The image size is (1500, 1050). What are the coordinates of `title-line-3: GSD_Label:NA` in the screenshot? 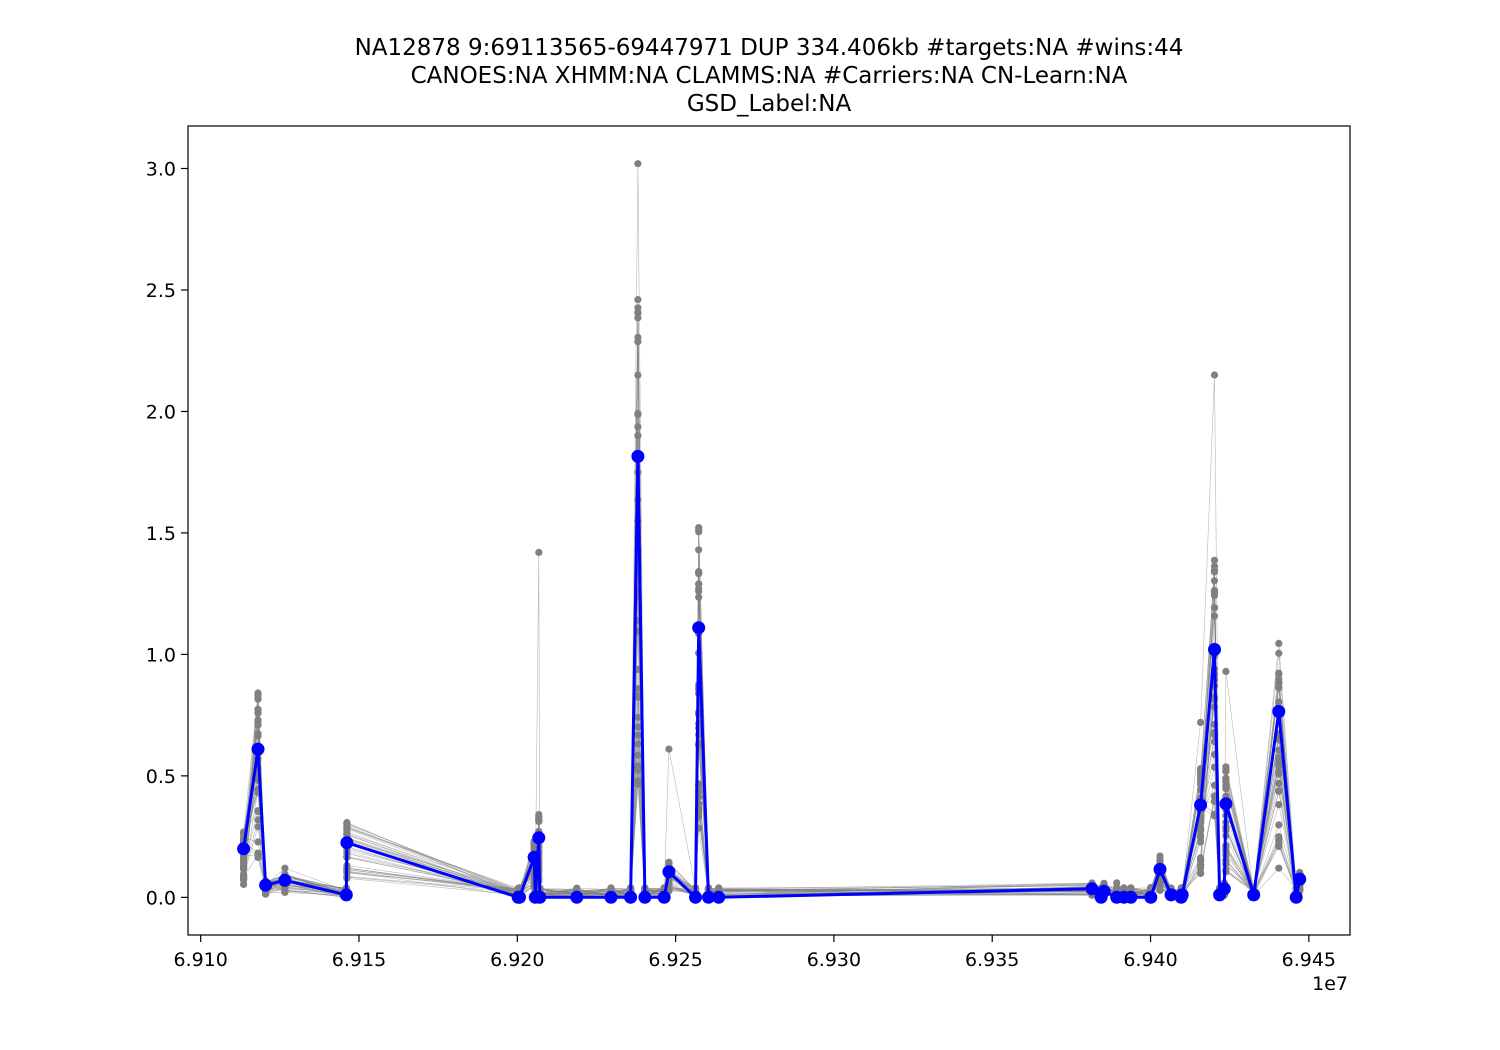 It's located at (769, 104).